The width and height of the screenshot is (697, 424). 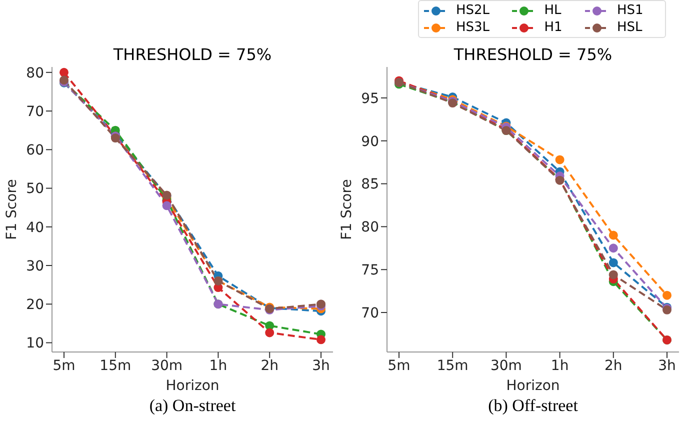 I want to click on y-tick-label: 30, so click(x=35, y=266).